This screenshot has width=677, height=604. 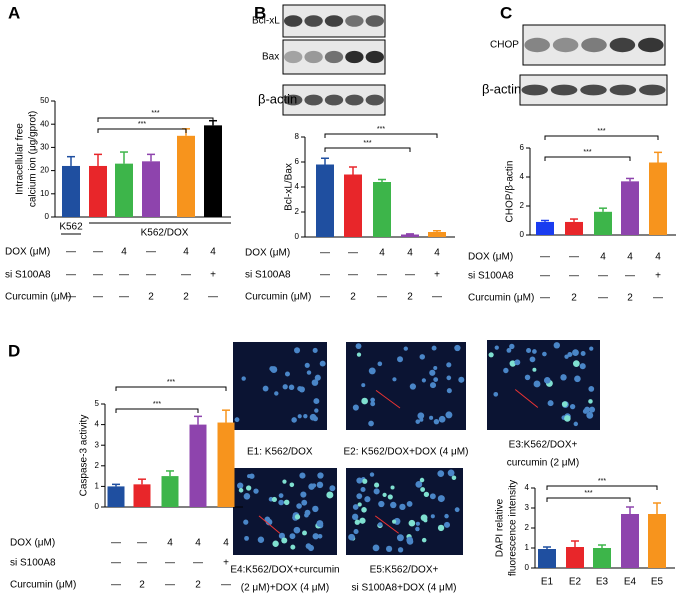 What do you see at coordinates (404, 588) in the screenshot?
I see `micrograph-caption: si S100A8+DOX (4 μM)` at bounding box center [404, 588].